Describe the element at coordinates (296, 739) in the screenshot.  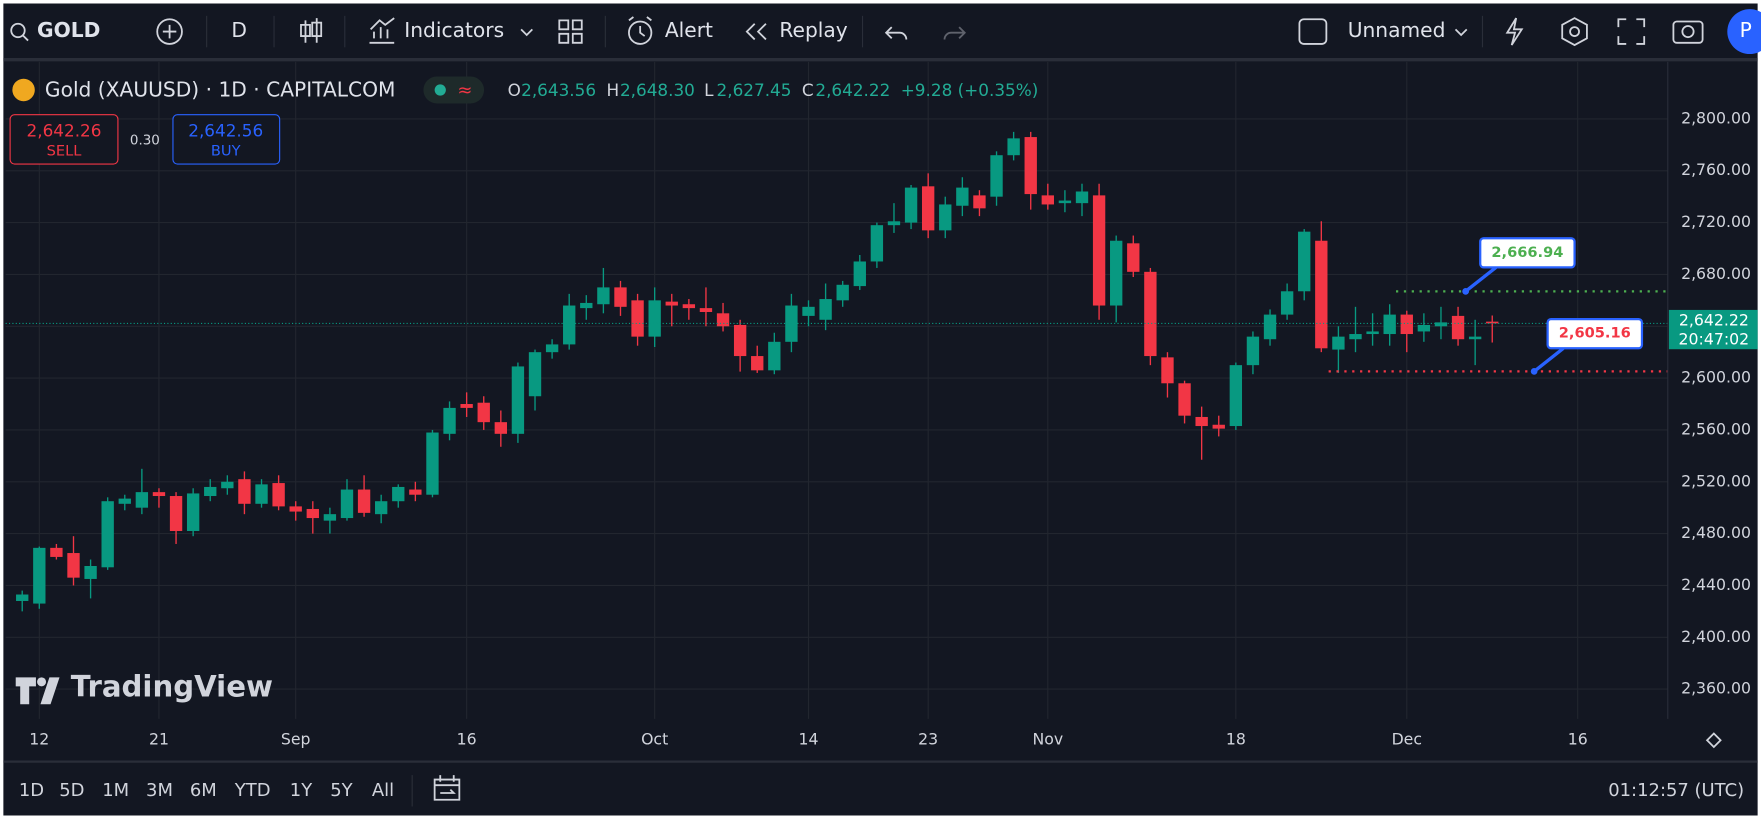
I see `x-tick-label: Sep` at that location.